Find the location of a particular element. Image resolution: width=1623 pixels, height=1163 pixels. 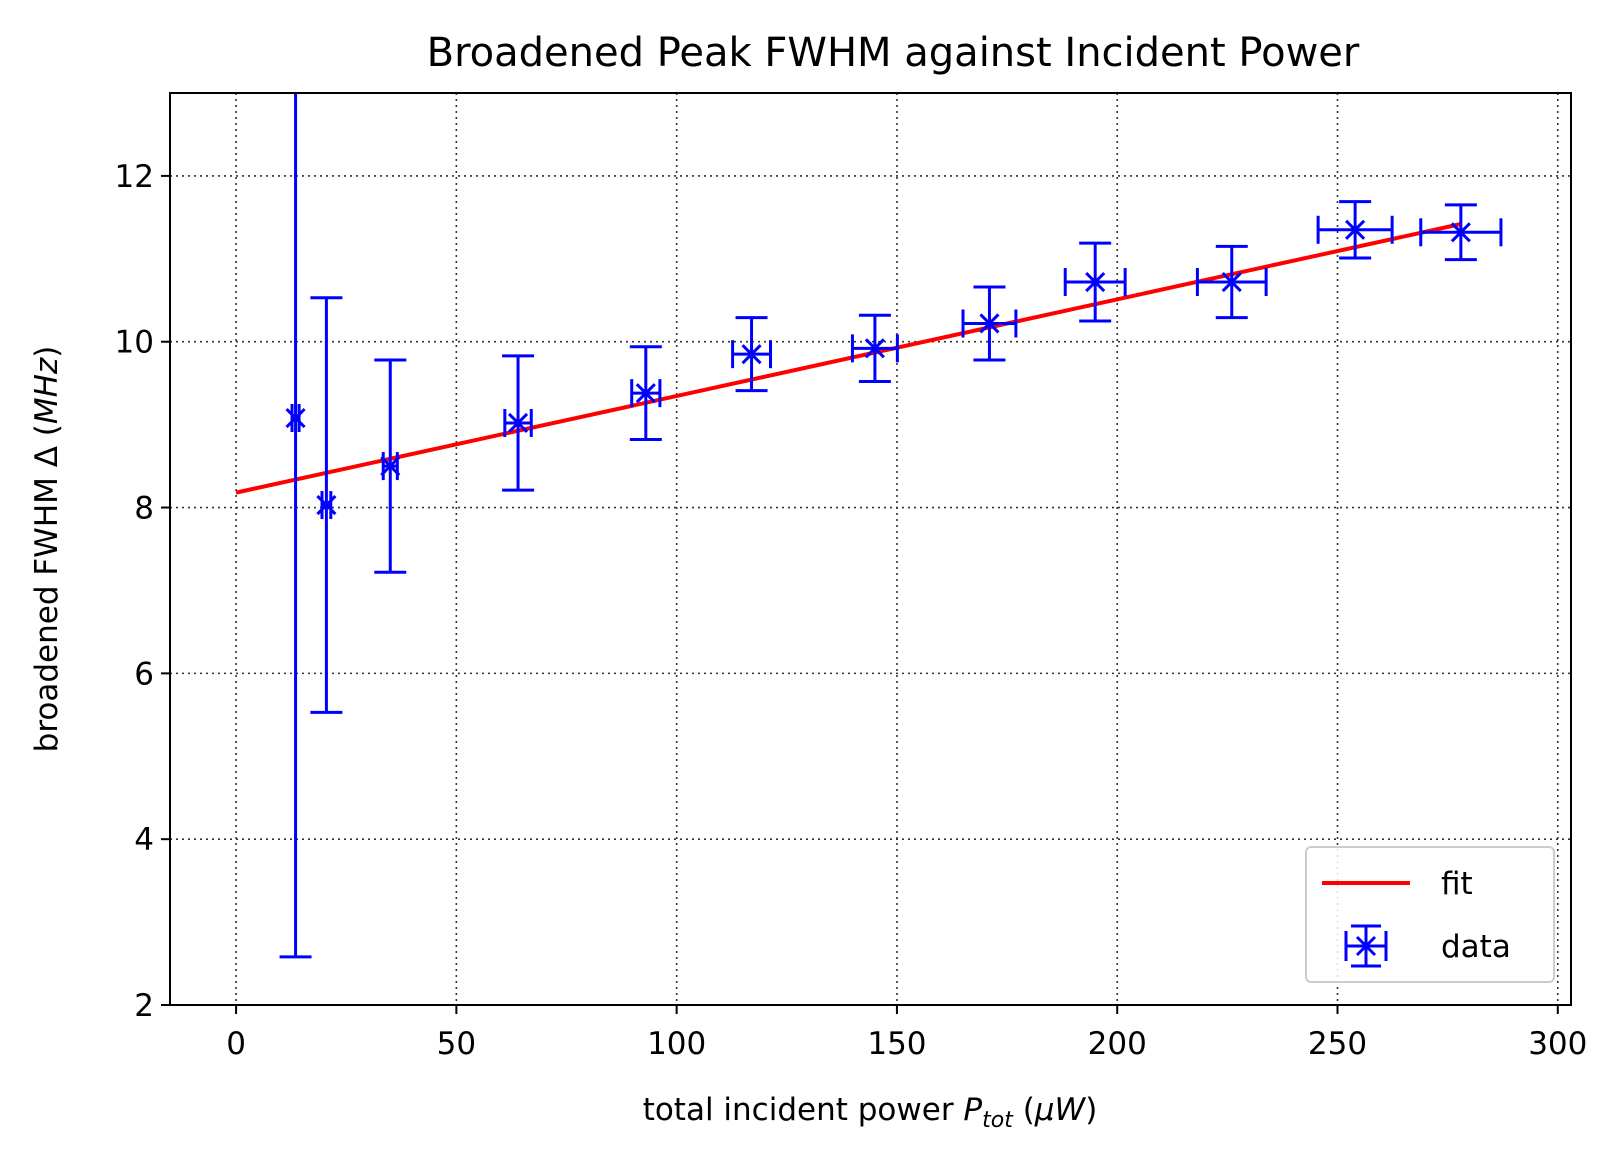

y-axis-label: broadened FWHM Δ (MHz) is located at coordinates (47, 549).